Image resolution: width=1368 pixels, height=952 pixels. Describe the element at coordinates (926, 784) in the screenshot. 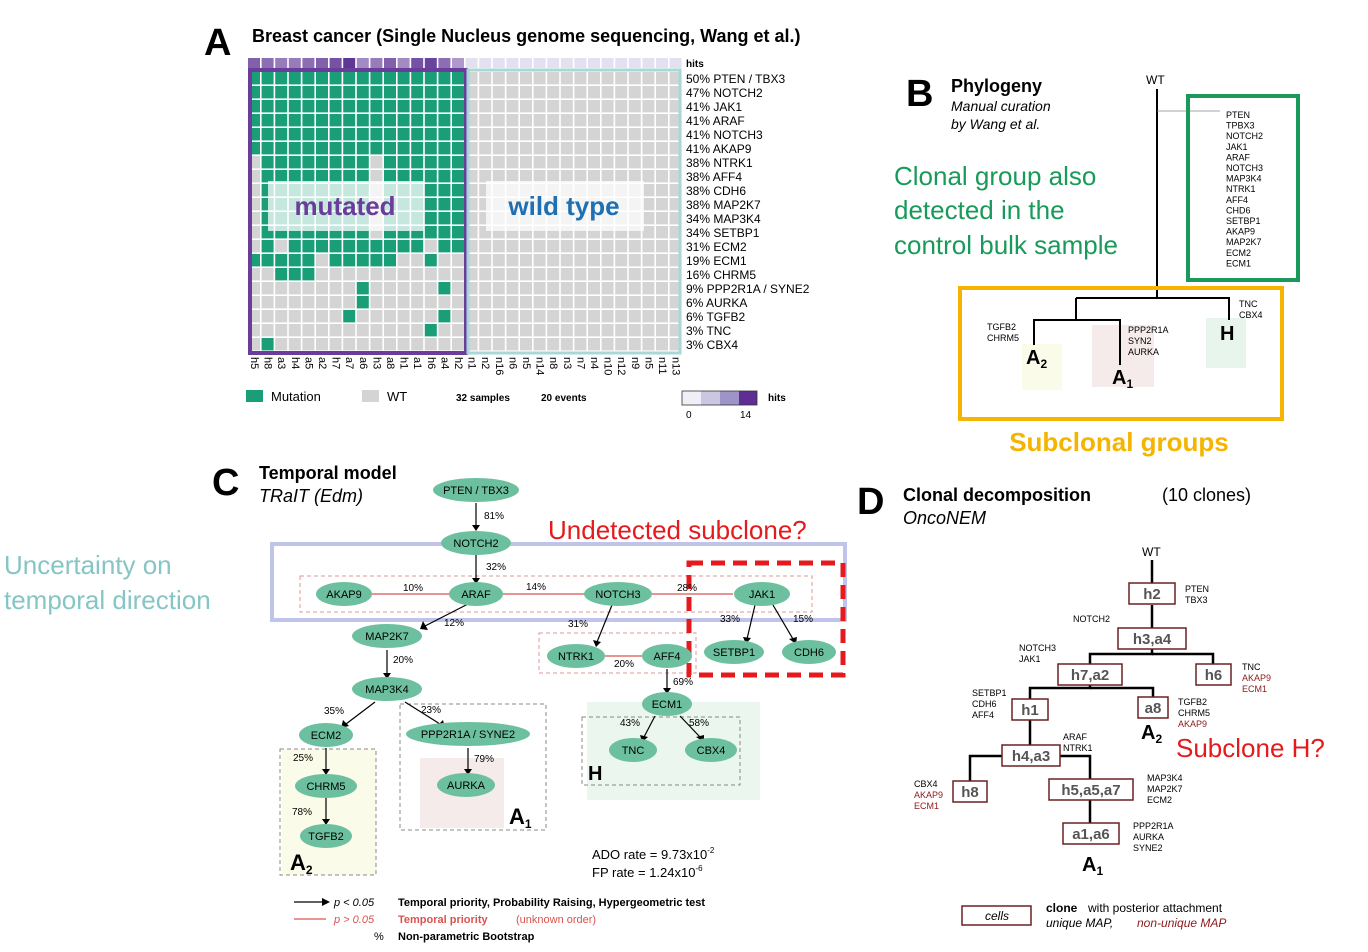

I see `h8-gene-1: CBX4` at that location.